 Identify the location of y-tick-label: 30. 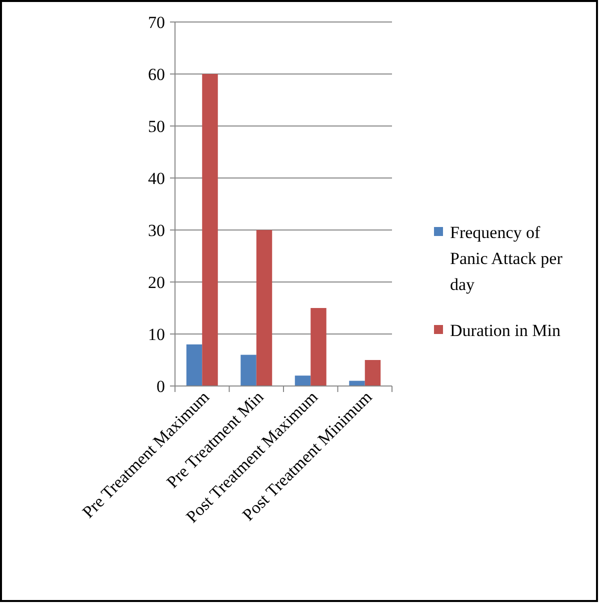
(156, 230).